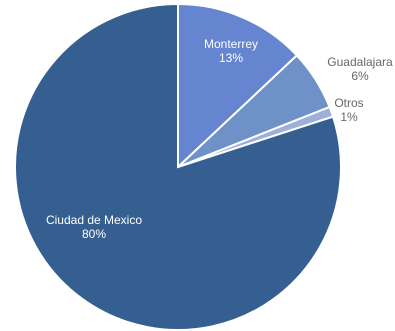 The height and width of the screenshot is (331, 395). I want to click on slice-label: Otros, so click(348, 103).